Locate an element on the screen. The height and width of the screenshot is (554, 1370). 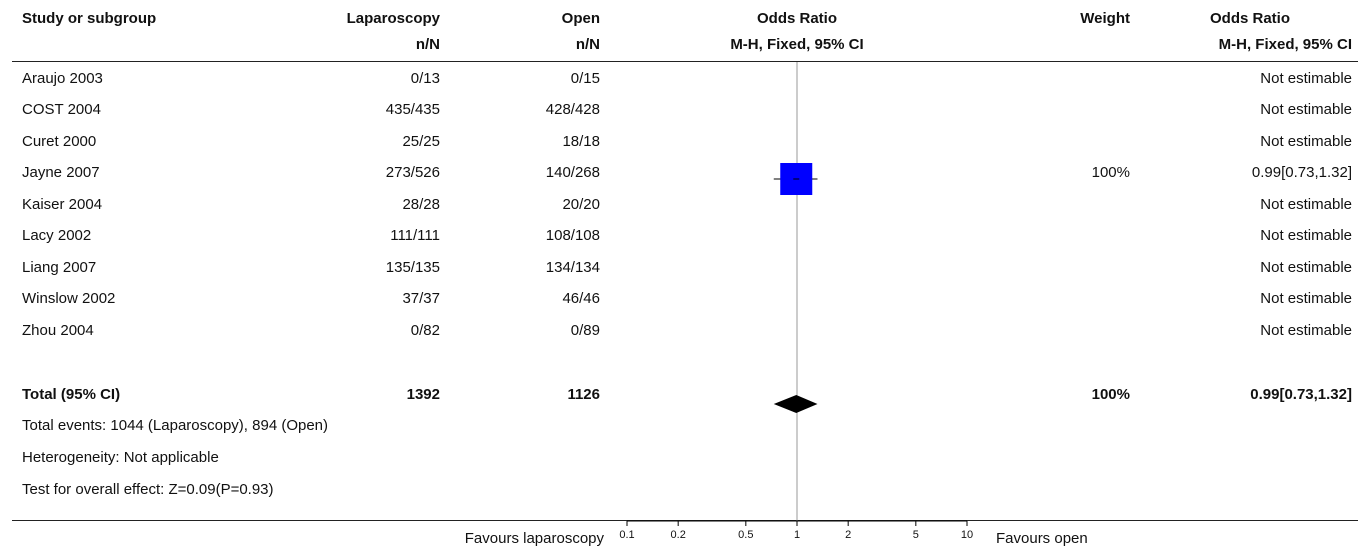
study-name: Curet 2000 is located at coordinates (59, 141).